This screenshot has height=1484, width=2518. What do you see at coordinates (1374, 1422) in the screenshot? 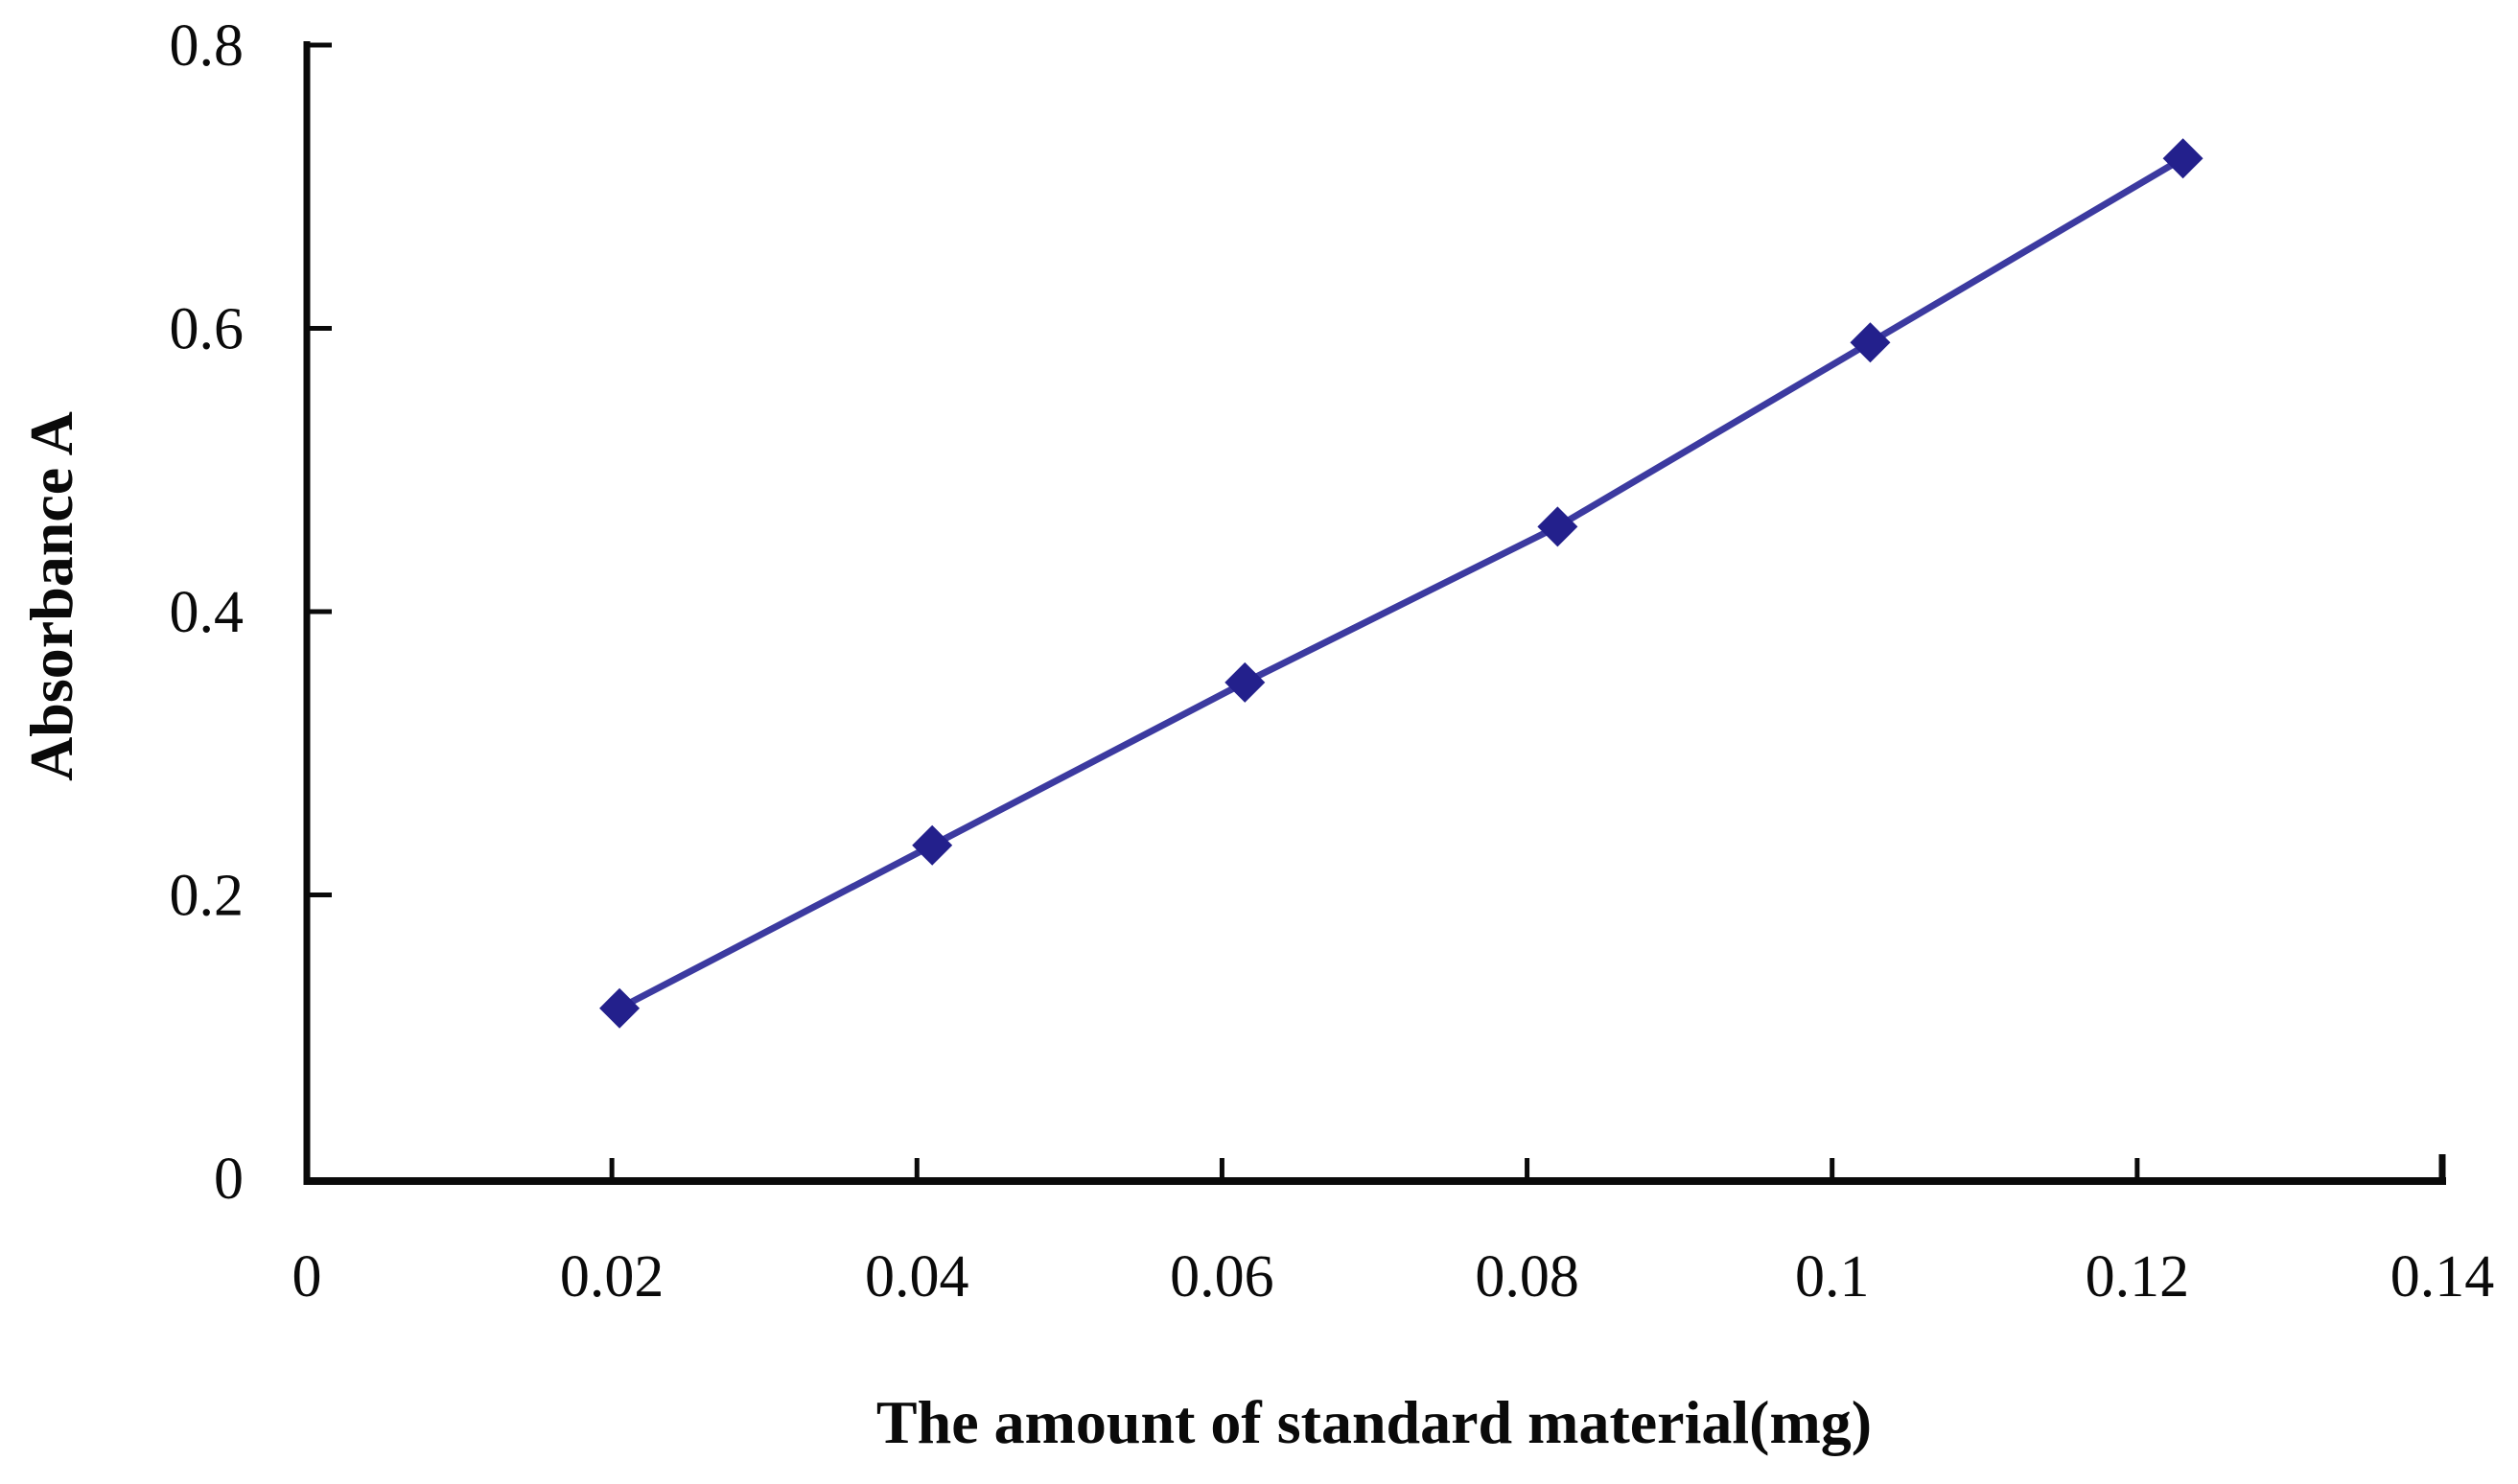
I see `x-axis-title: The amount of standard material(mg)` at bounding box center [1374, 1422].